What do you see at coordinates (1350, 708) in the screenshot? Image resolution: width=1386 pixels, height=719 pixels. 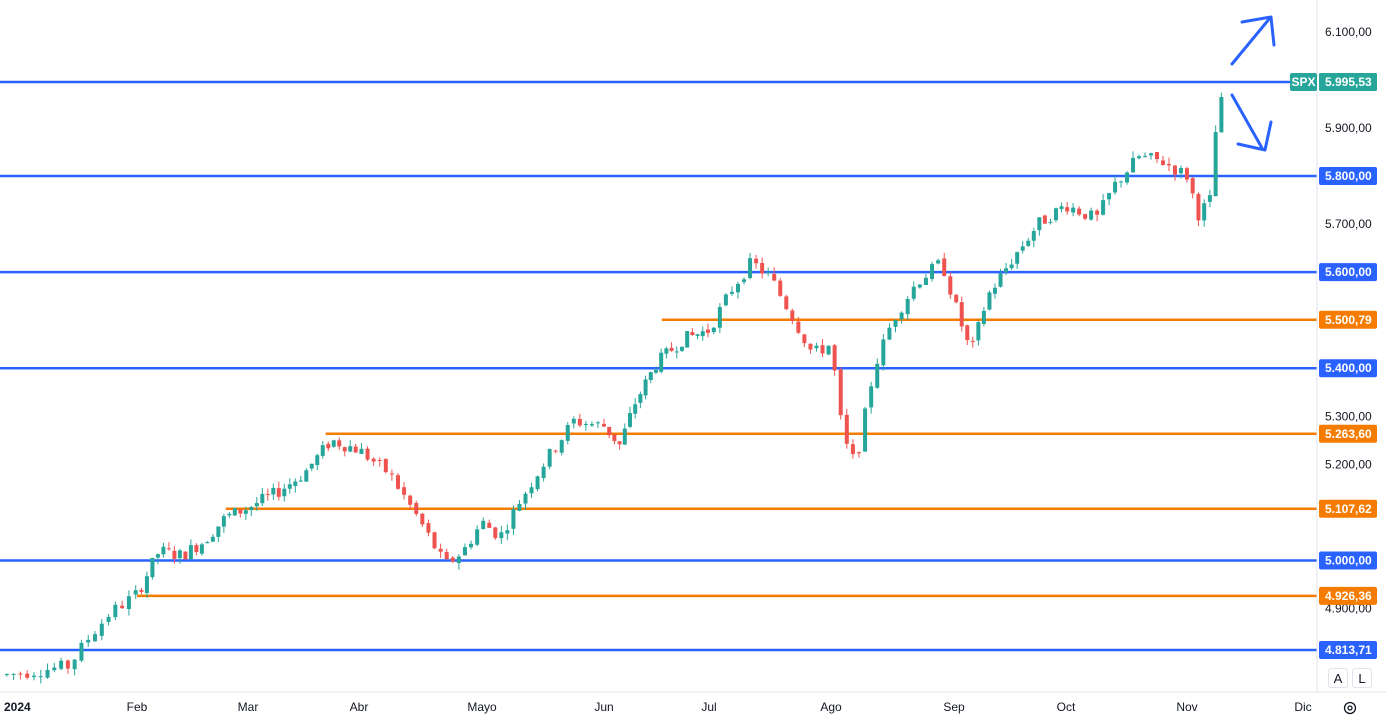 I see `gear-icon` at bounding box center [1350, 708].